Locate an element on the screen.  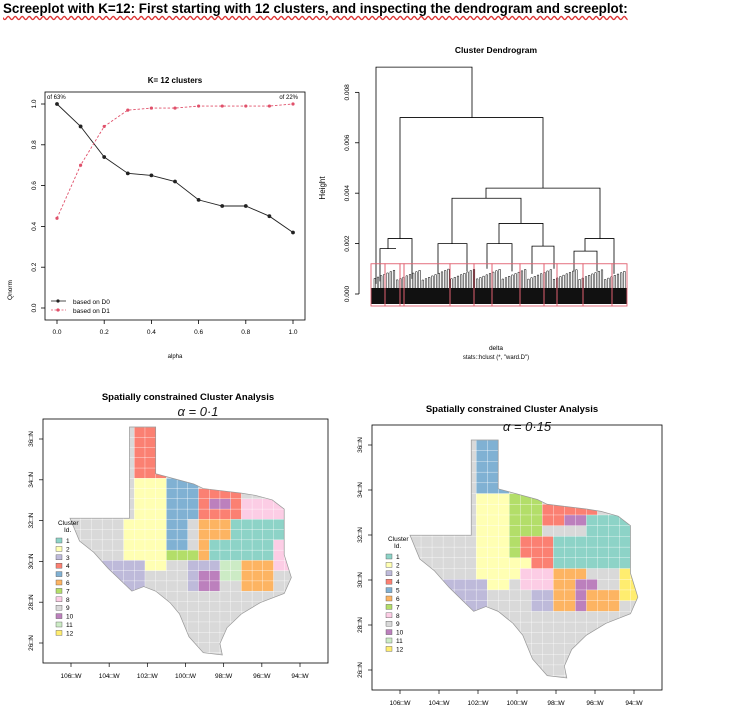
dendro-link is located at coordinates (499, 257).